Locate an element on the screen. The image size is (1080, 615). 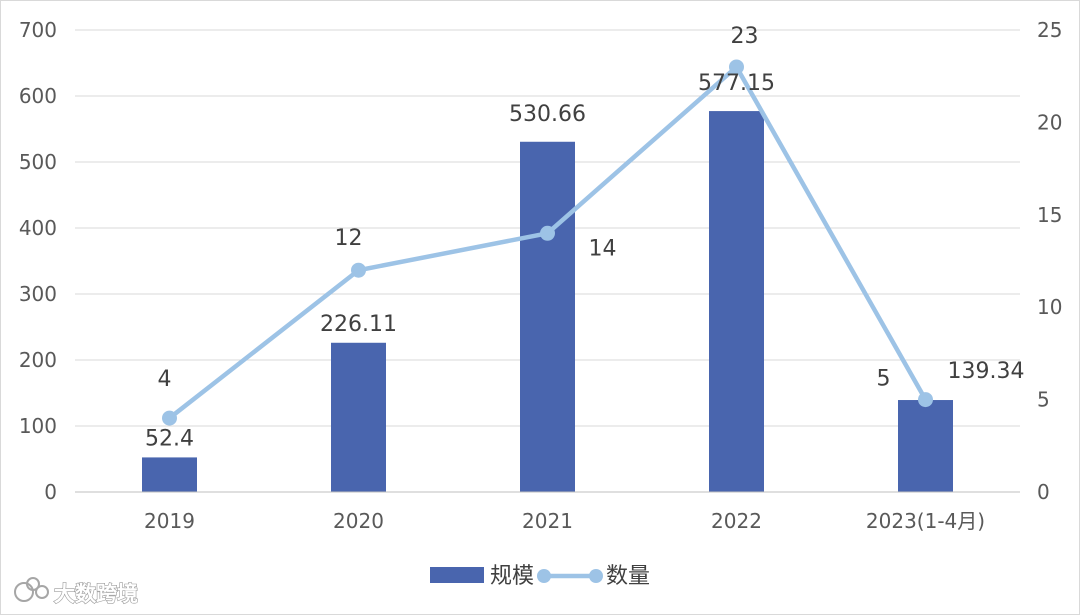
line-value-label: 5 is located at coordinates (884, 379).